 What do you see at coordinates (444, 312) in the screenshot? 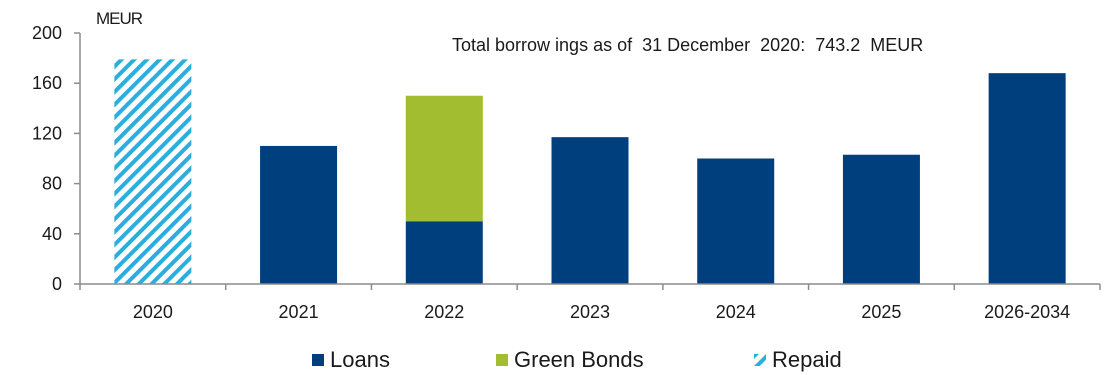
I see `x-tick-label: 2022` at bounding box center [444, 312].